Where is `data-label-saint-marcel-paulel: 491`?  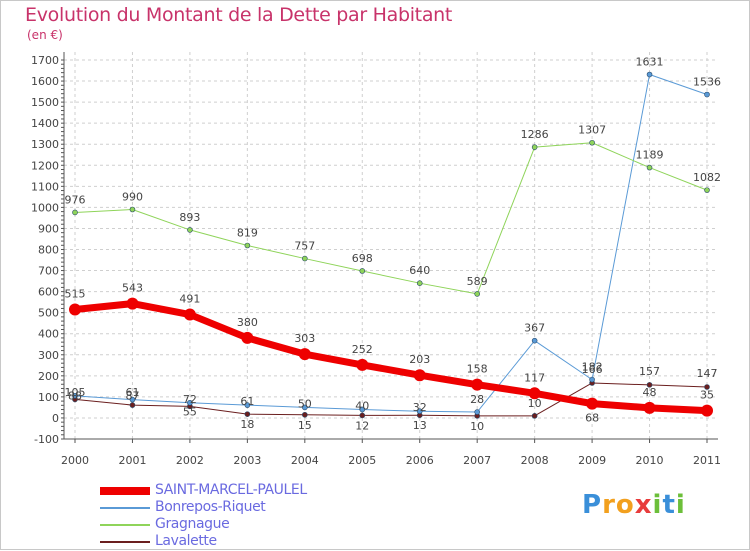 data-label-saint-marcel-paulel: 491 is located at coordinates (189, 299).